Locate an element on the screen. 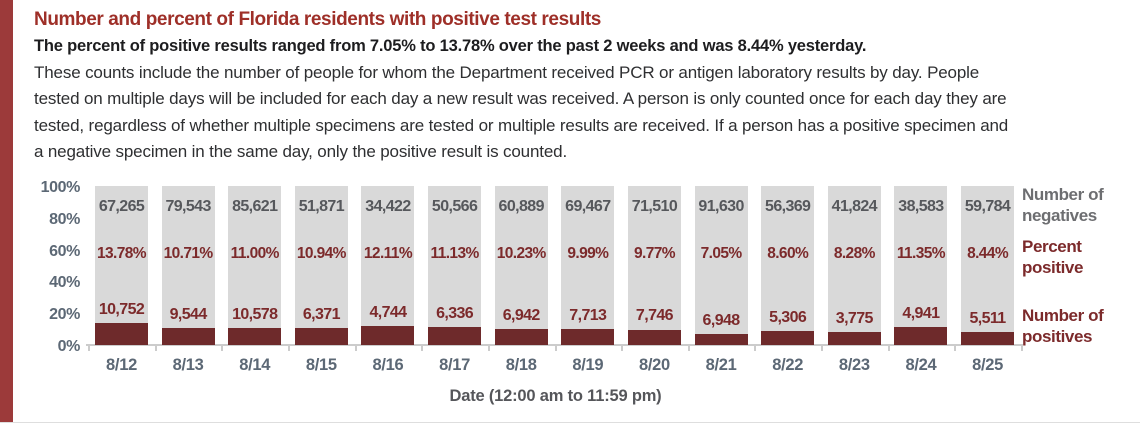 The image size is (1140, 423). bar-column: 67,265 13.78% 10,752 8/12 is located at coordinates (121, 280).